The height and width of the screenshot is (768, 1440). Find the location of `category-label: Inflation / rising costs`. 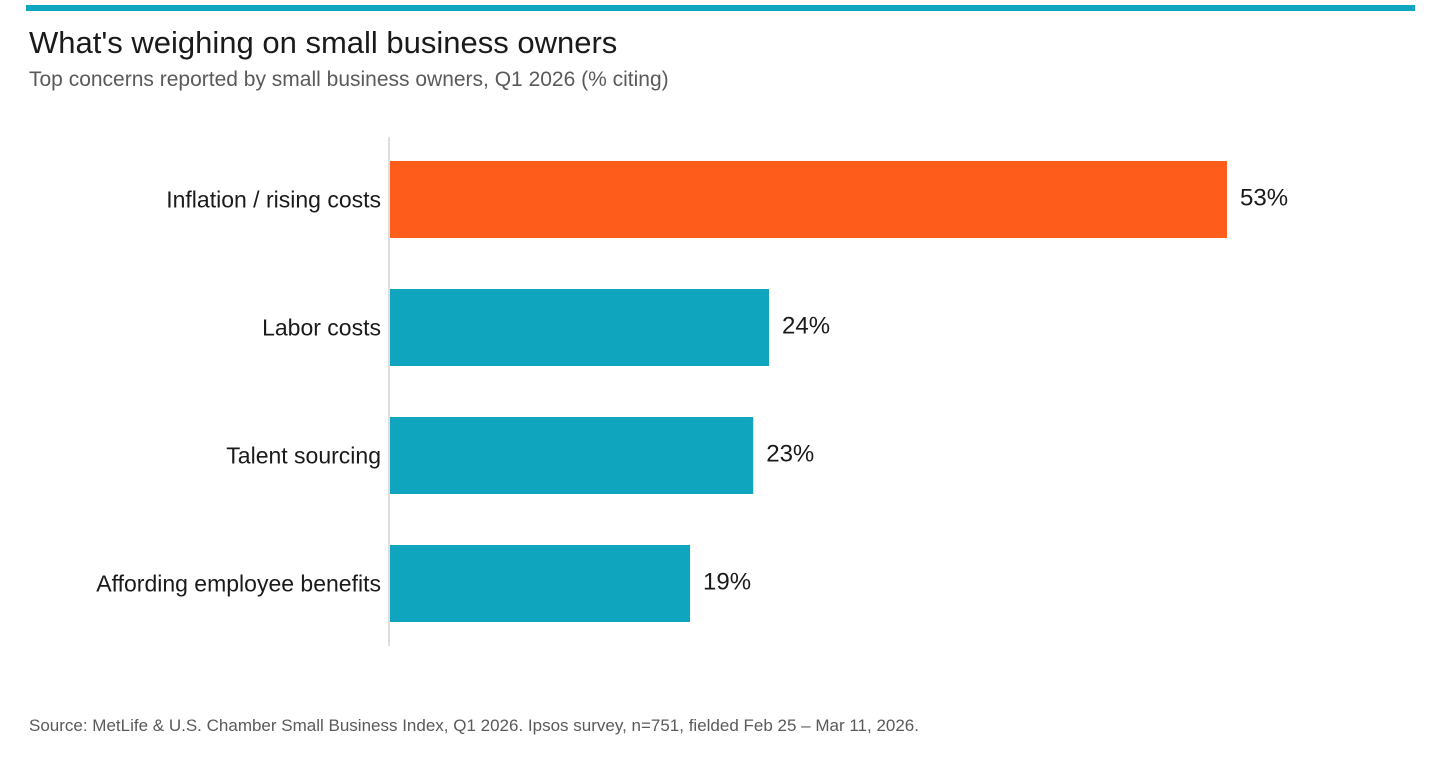

category-label: Inflation / rising costs is located at coordinates (273, 200).